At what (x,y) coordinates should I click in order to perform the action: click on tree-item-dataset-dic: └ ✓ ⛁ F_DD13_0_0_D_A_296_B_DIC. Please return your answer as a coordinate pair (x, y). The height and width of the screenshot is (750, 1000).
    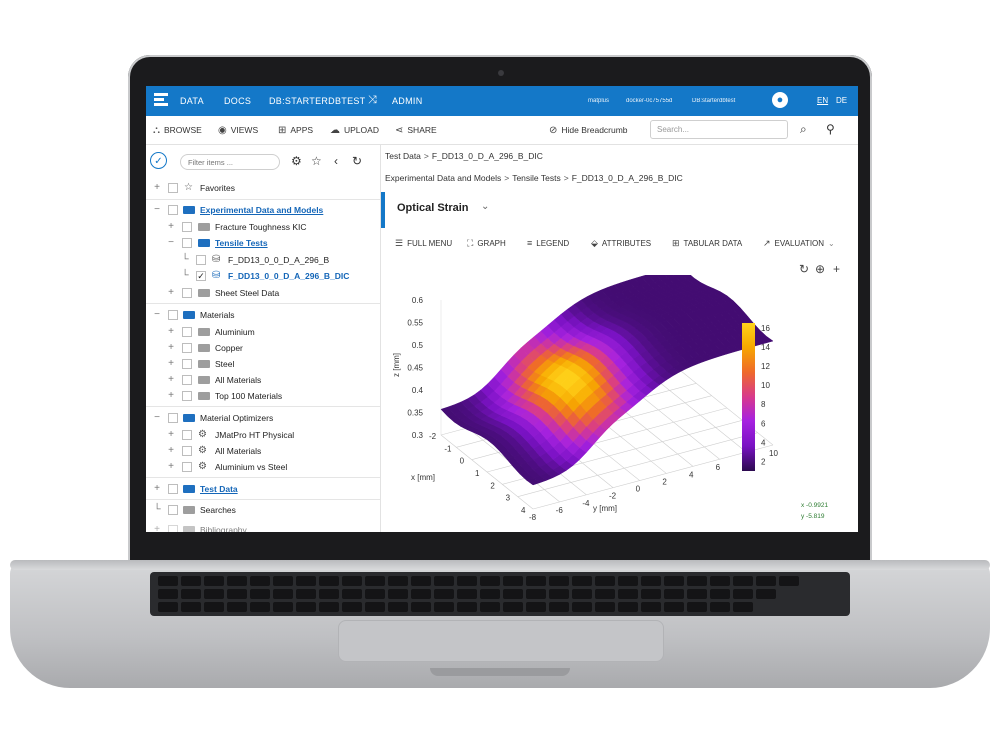
    Looking at the image, I should click on (263, 276).